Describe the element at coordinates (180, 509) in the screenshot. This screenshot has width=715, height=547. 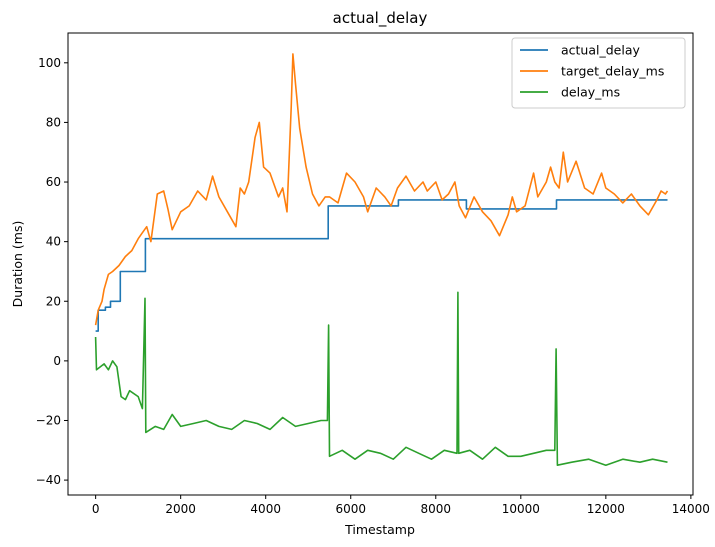
I see `x-tick-label: 2000` at that location.